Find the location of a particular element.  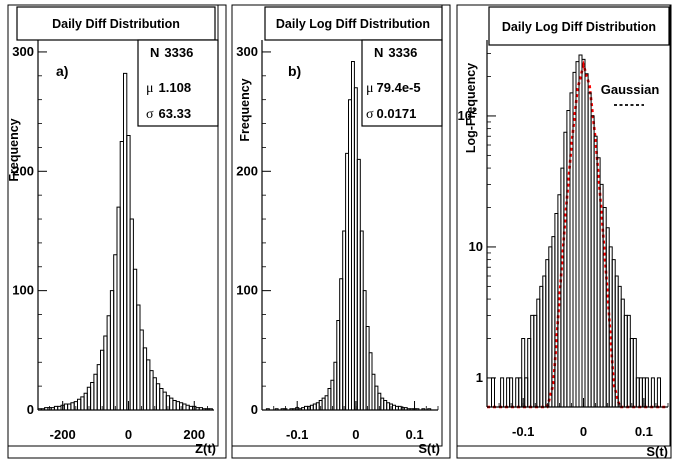

panel-c-title-box is located at coordinates (579, 26).